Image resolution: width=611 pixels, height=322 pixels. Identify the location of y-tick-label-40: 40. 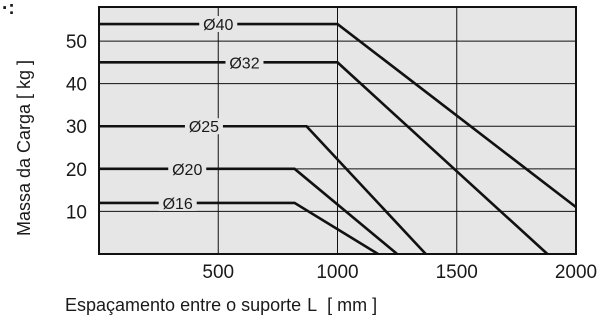
(76, 85).